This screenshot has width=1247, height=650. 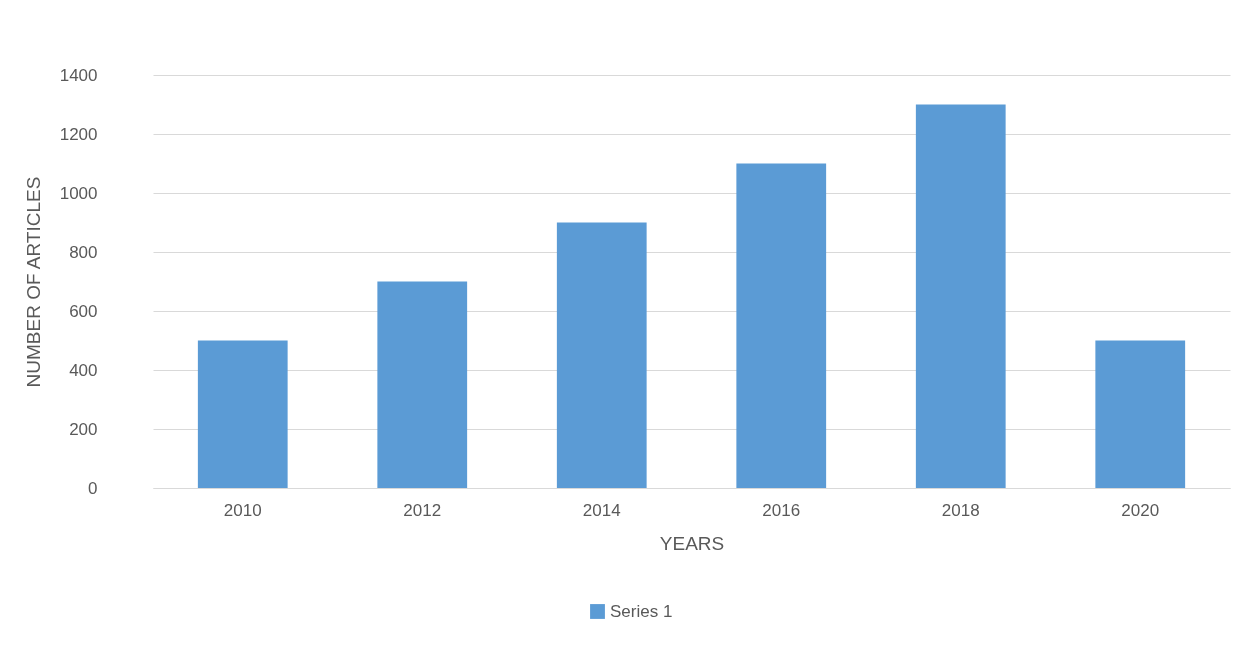 What do you see at coordinates (1140, 510) in the screenshot?
I see `x-tick-label: 2020` at bounding box center [1140, 510].